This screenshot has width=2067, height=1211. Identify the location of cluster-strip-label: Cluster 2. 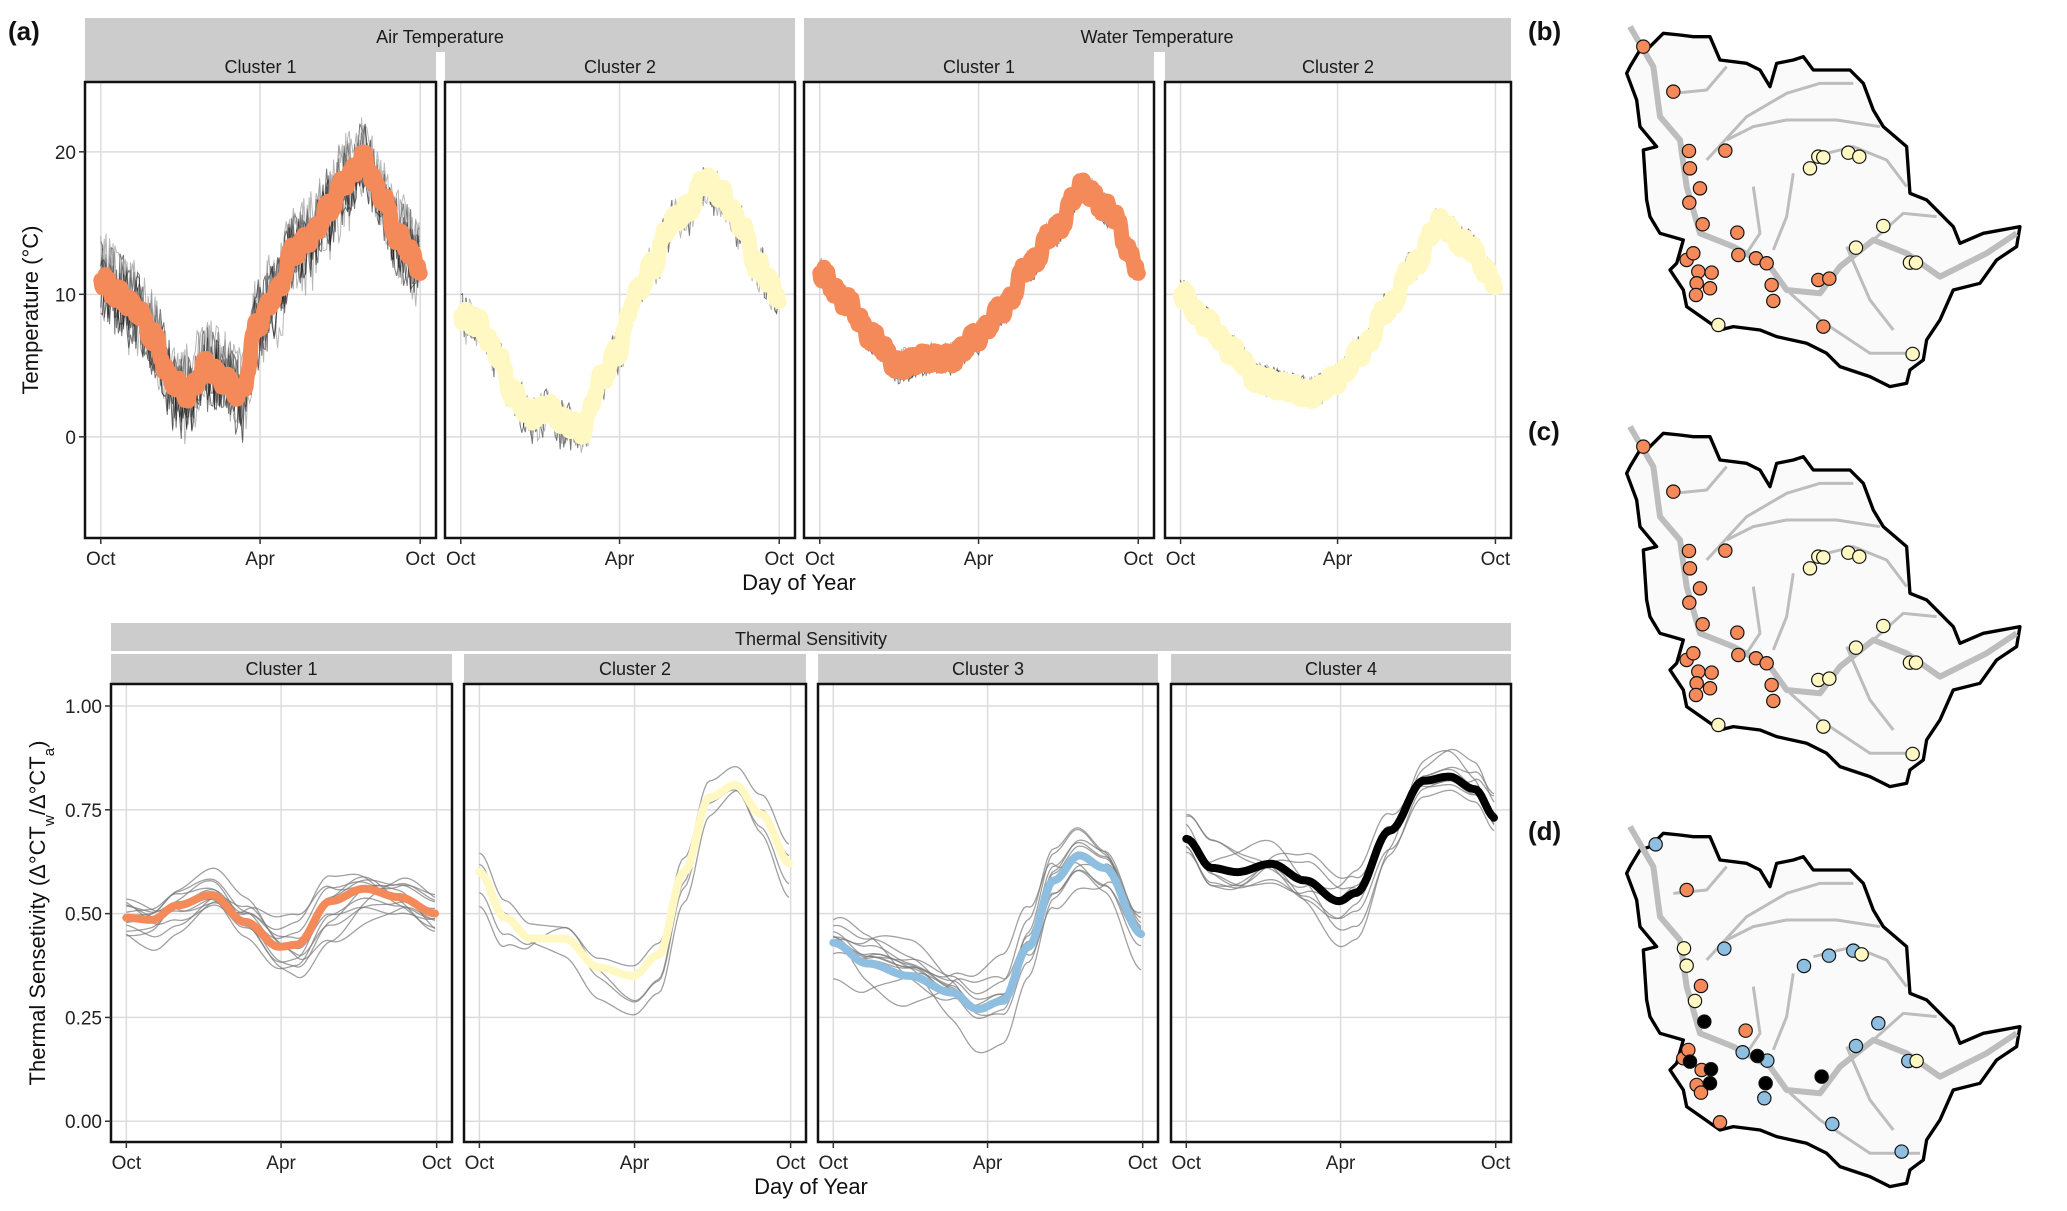
(635, 669).